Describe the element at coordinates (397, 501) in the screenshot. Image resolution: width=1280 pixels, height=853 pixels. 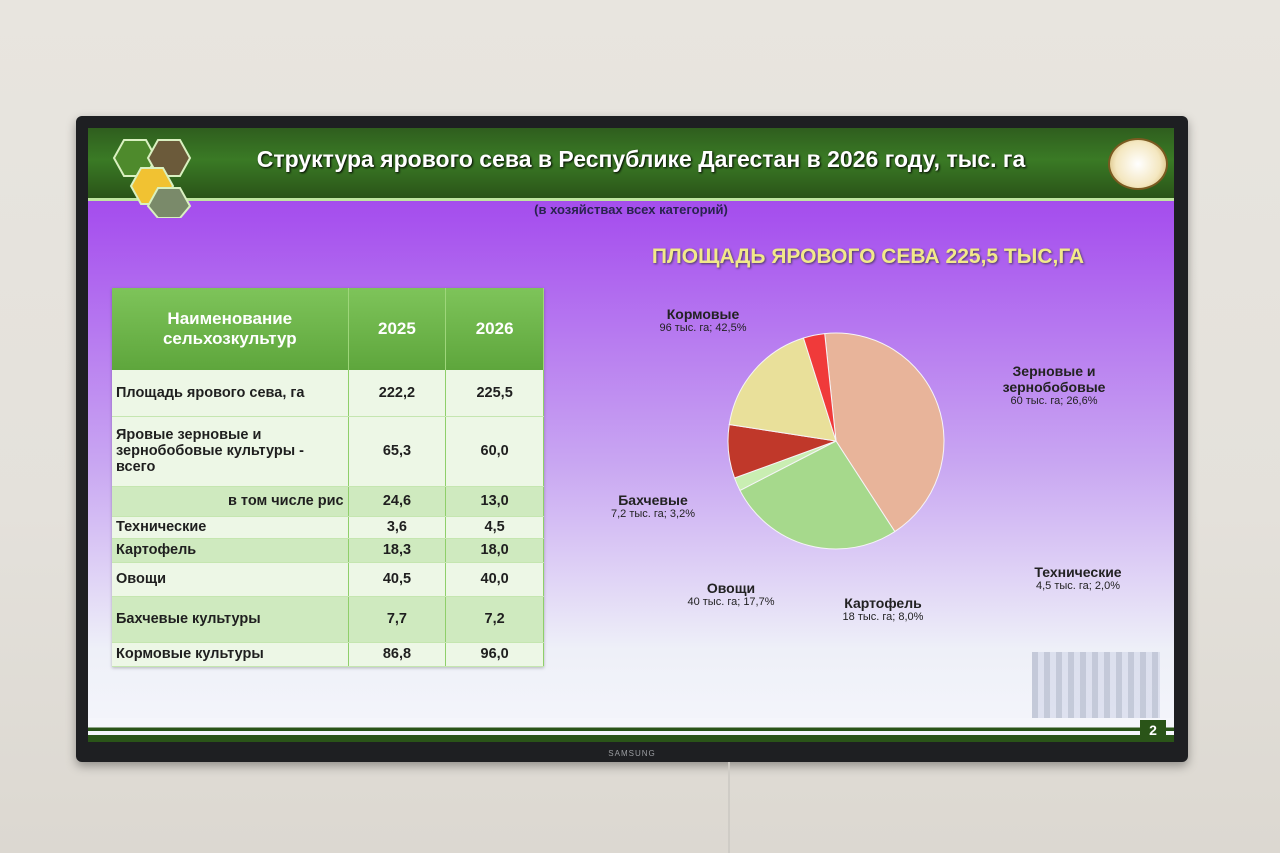
I see `row-2025: 24,6` at that location.